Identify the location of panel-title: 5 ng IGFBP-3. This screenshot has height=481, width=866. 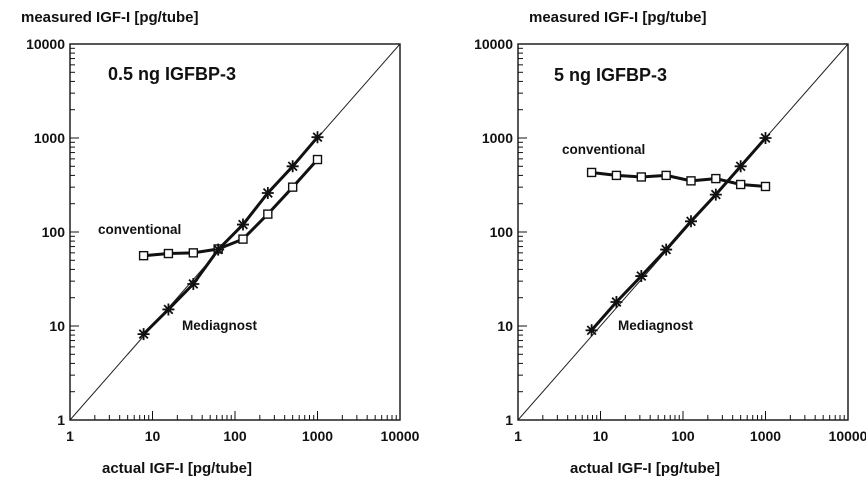
(610, 75).